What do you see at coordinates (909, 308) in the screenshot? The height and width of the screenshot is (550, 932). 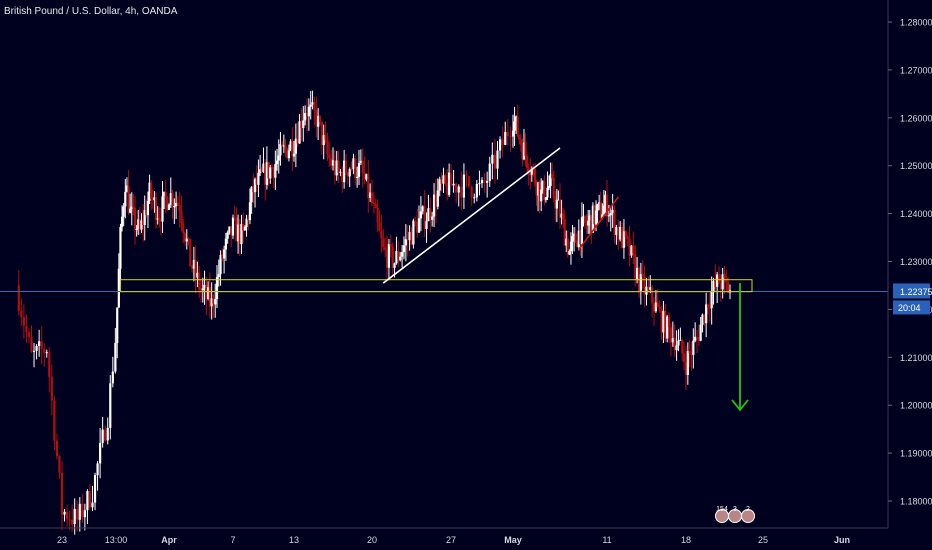 I see `countdown-text: 20:04` at bounding box center [909, 308].